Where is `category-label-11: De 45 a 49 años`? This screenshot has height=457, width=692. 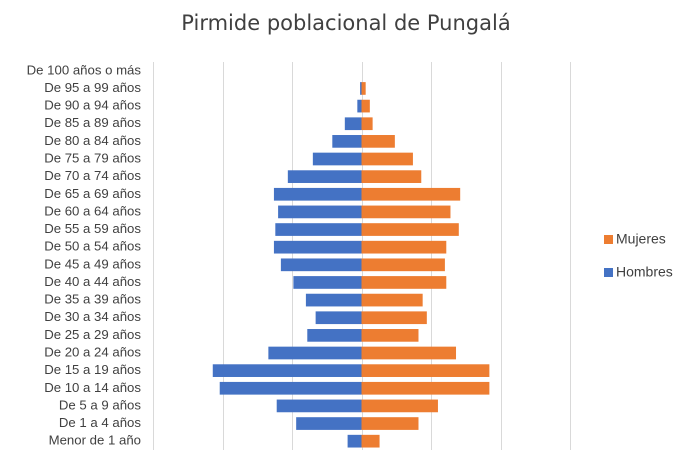 category-label-11: De 45 a 49 años is located at coordinates (92, 263).